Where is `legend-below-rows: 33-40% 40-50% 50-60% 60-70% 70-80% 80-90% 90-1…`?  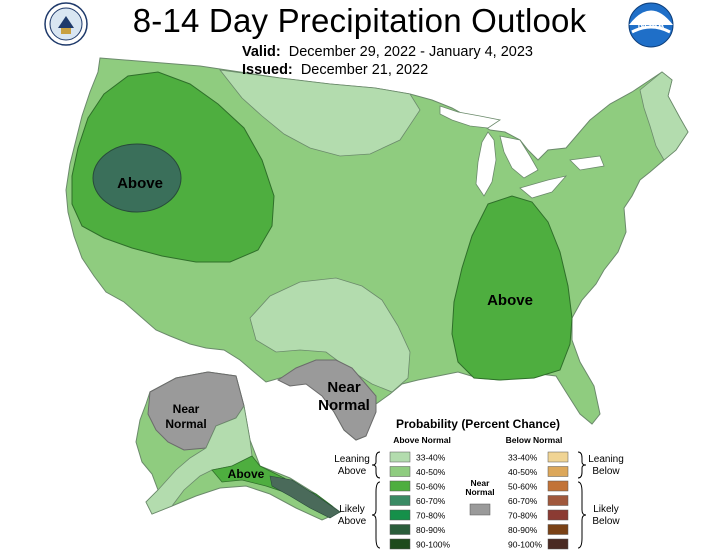 legend-below-rows: 33-40% 40-50% 50-60% 60-70% 70-80% 80-90% 90-1… is located at coordinates (538, 500).